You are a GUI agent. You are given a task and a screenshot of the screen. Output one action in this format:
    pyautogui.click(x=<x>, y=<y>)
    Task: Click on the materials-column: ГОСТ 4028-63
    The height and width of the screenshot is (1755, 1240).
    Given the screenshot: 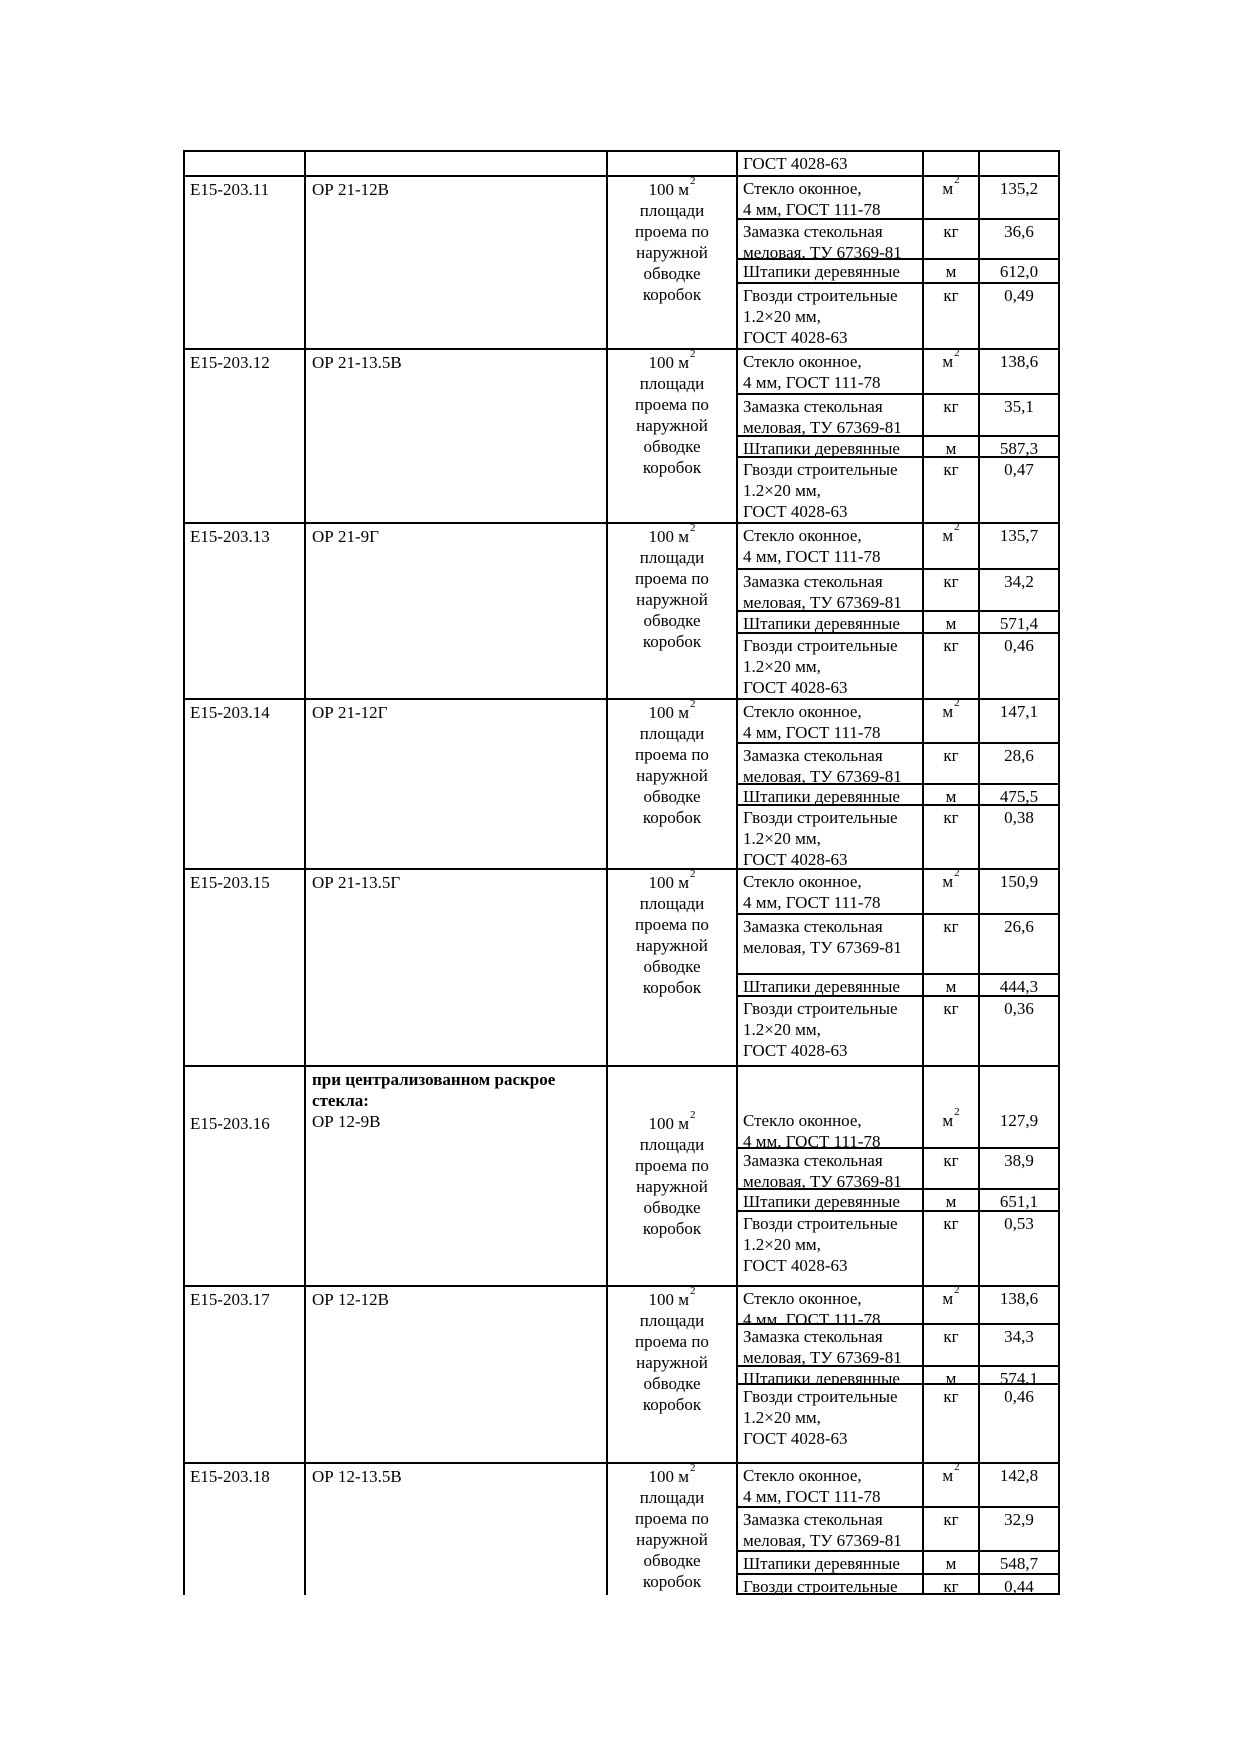 What is the action you would take?
    pyautogui.click(x=898, y=163)
    